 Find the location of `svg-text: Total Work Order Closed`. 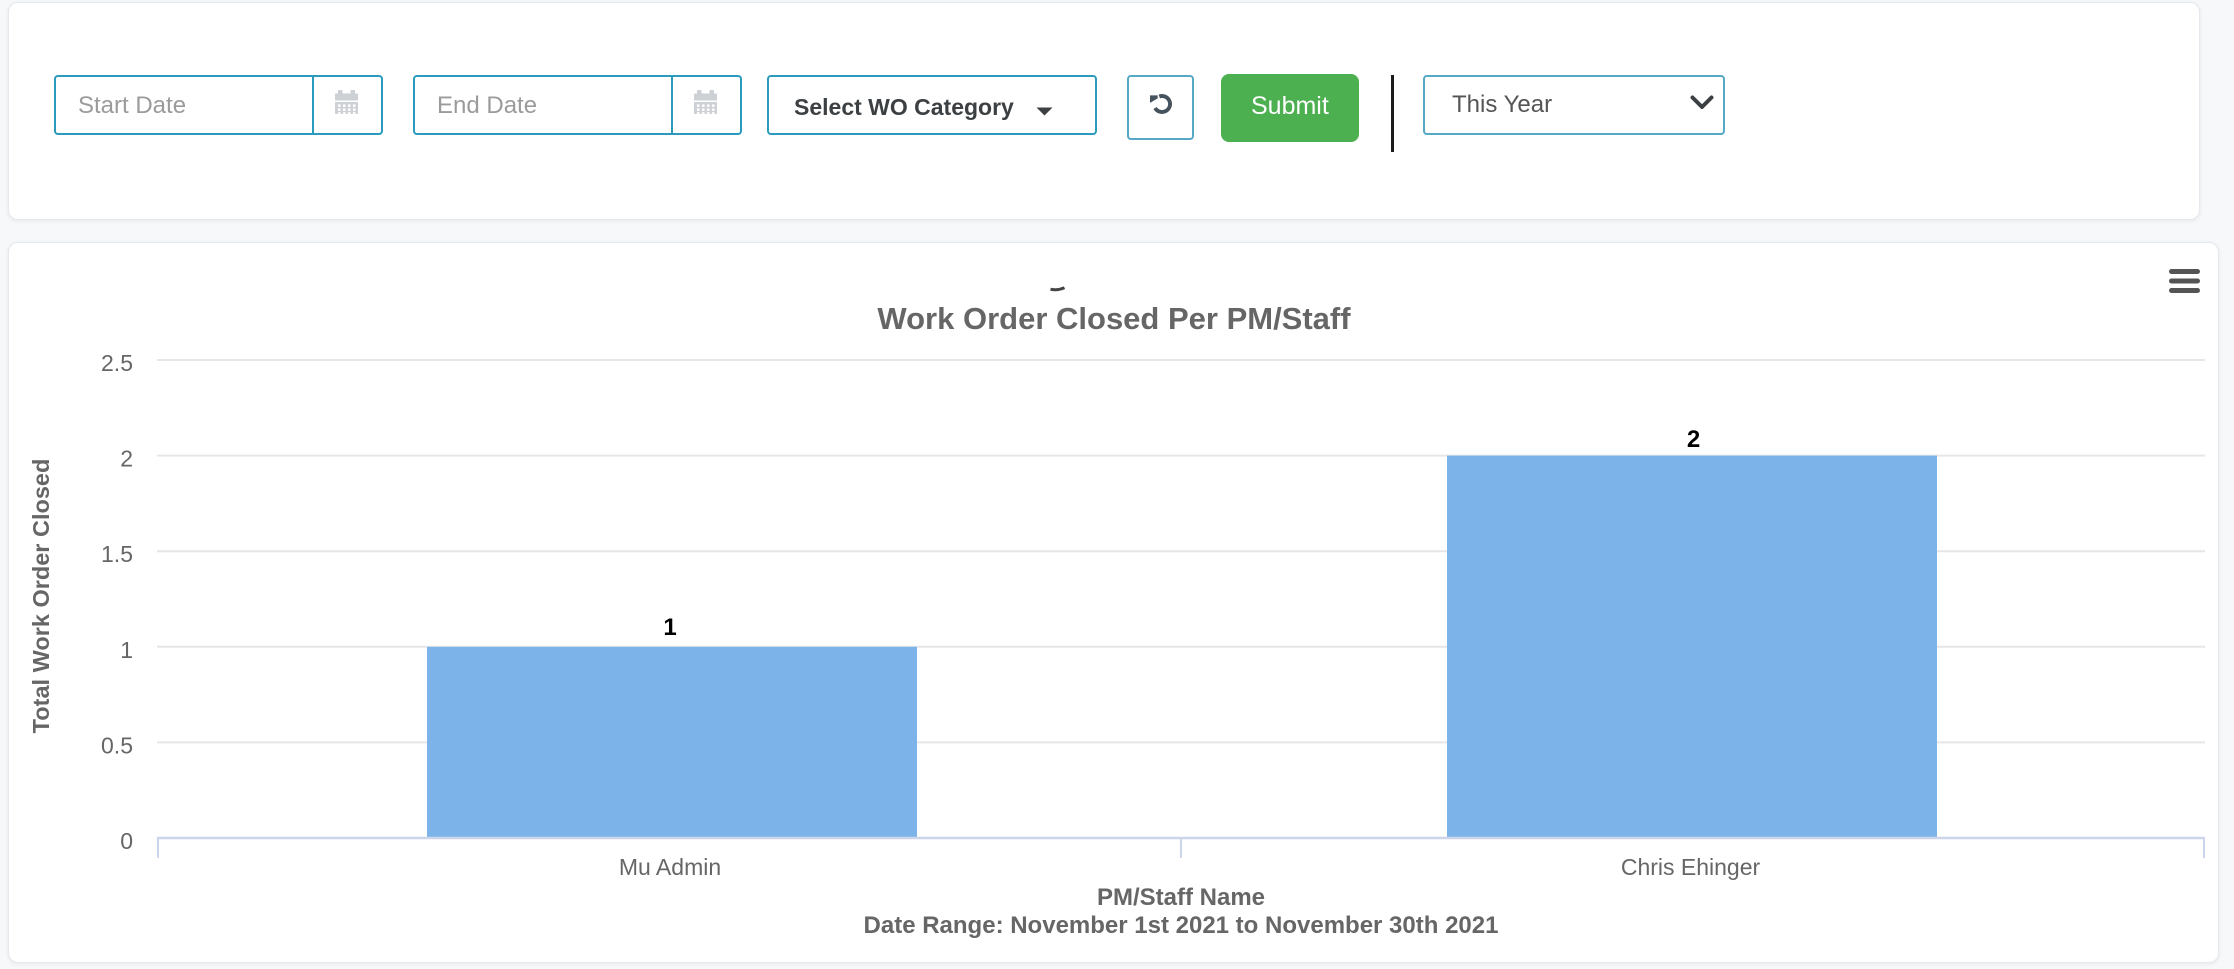

svg-text: Total Work Order Closed is located at coordinates (41, 596).